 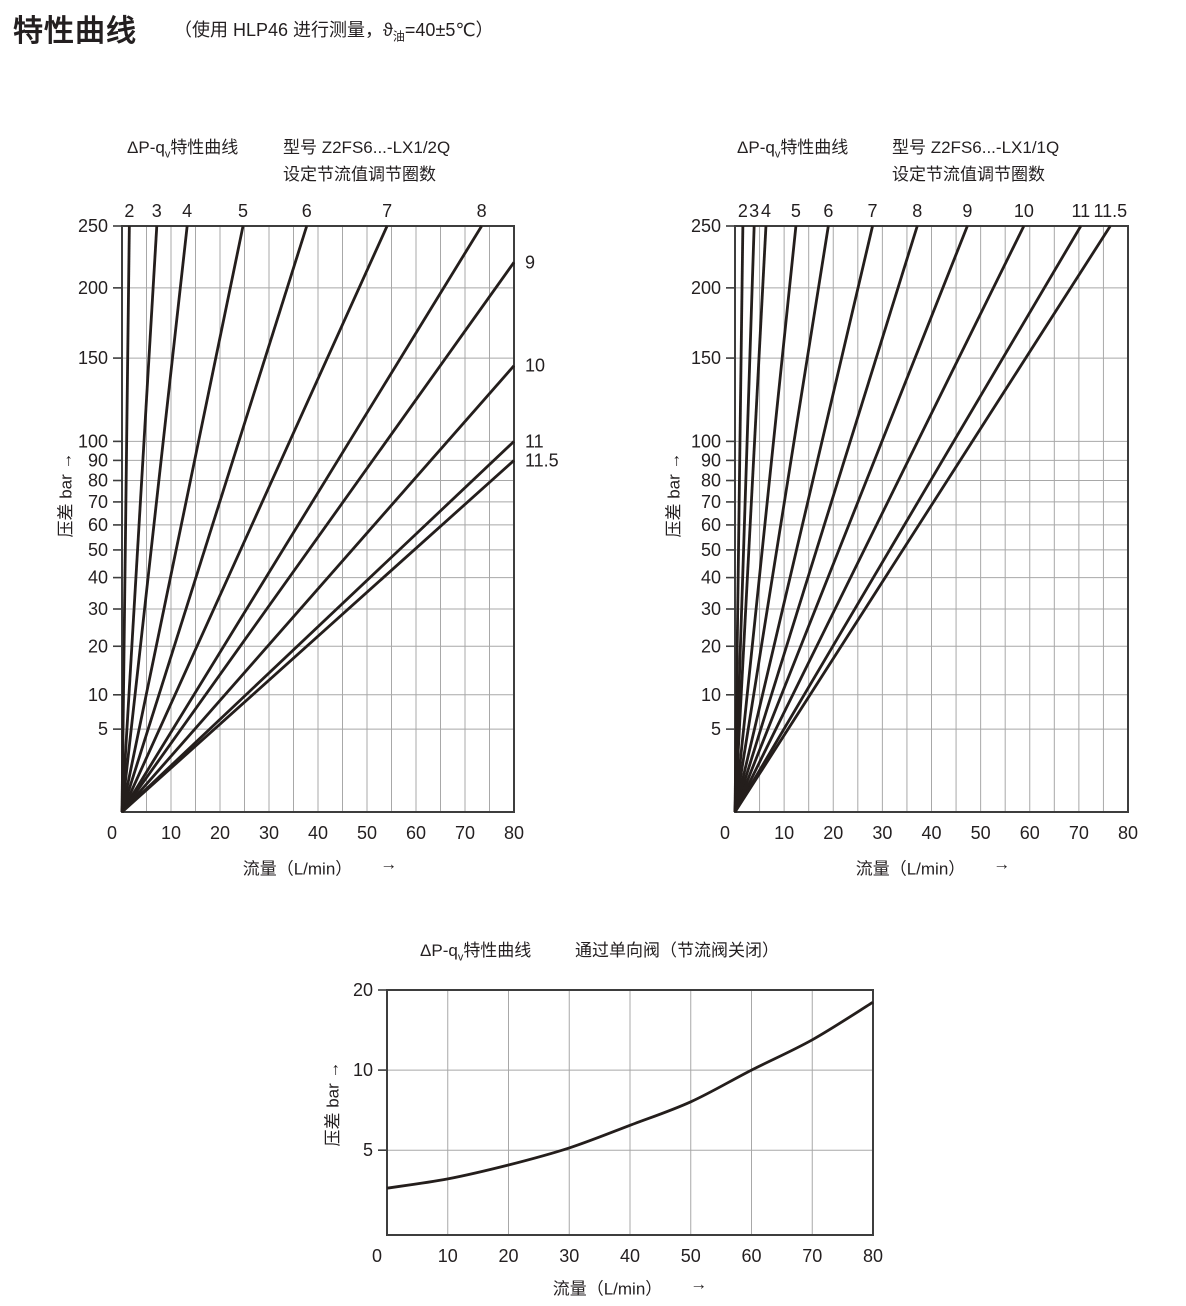 I want to click on chart3-title-prefix: ΔP-q, so click(x=439, y=950).